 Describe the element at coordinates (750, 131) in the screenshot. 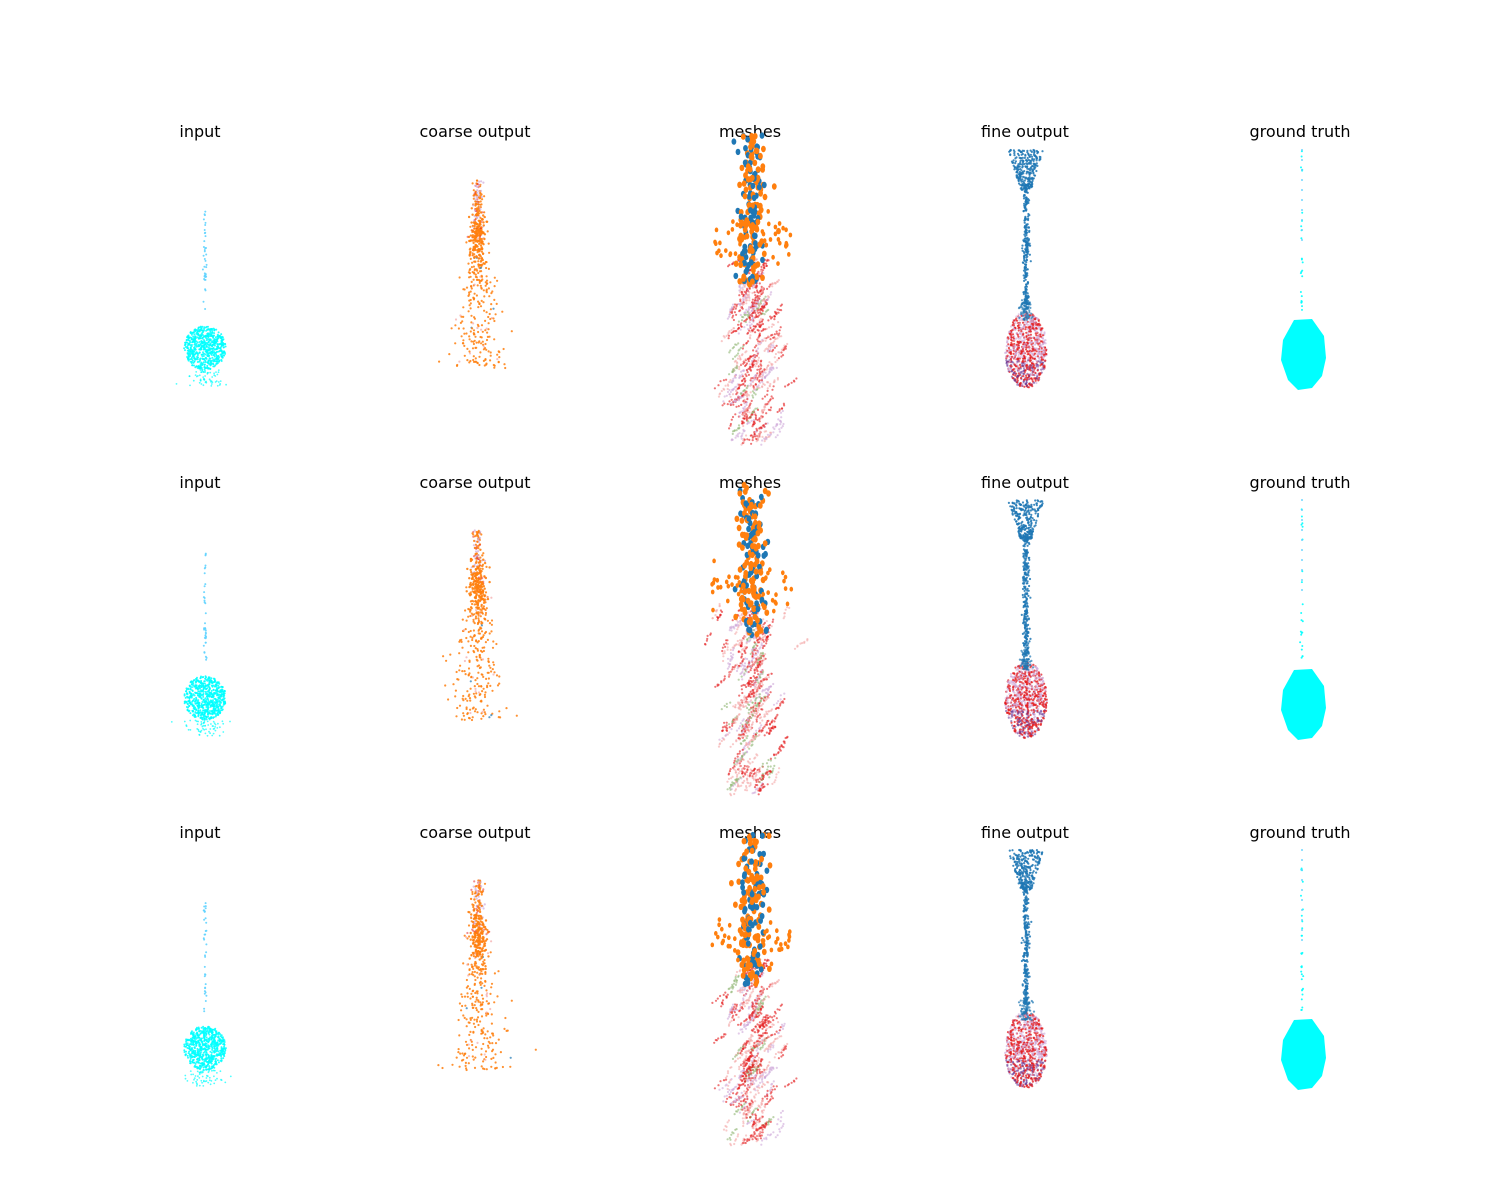

I see `panel-title-meshes: meshes` at that location.